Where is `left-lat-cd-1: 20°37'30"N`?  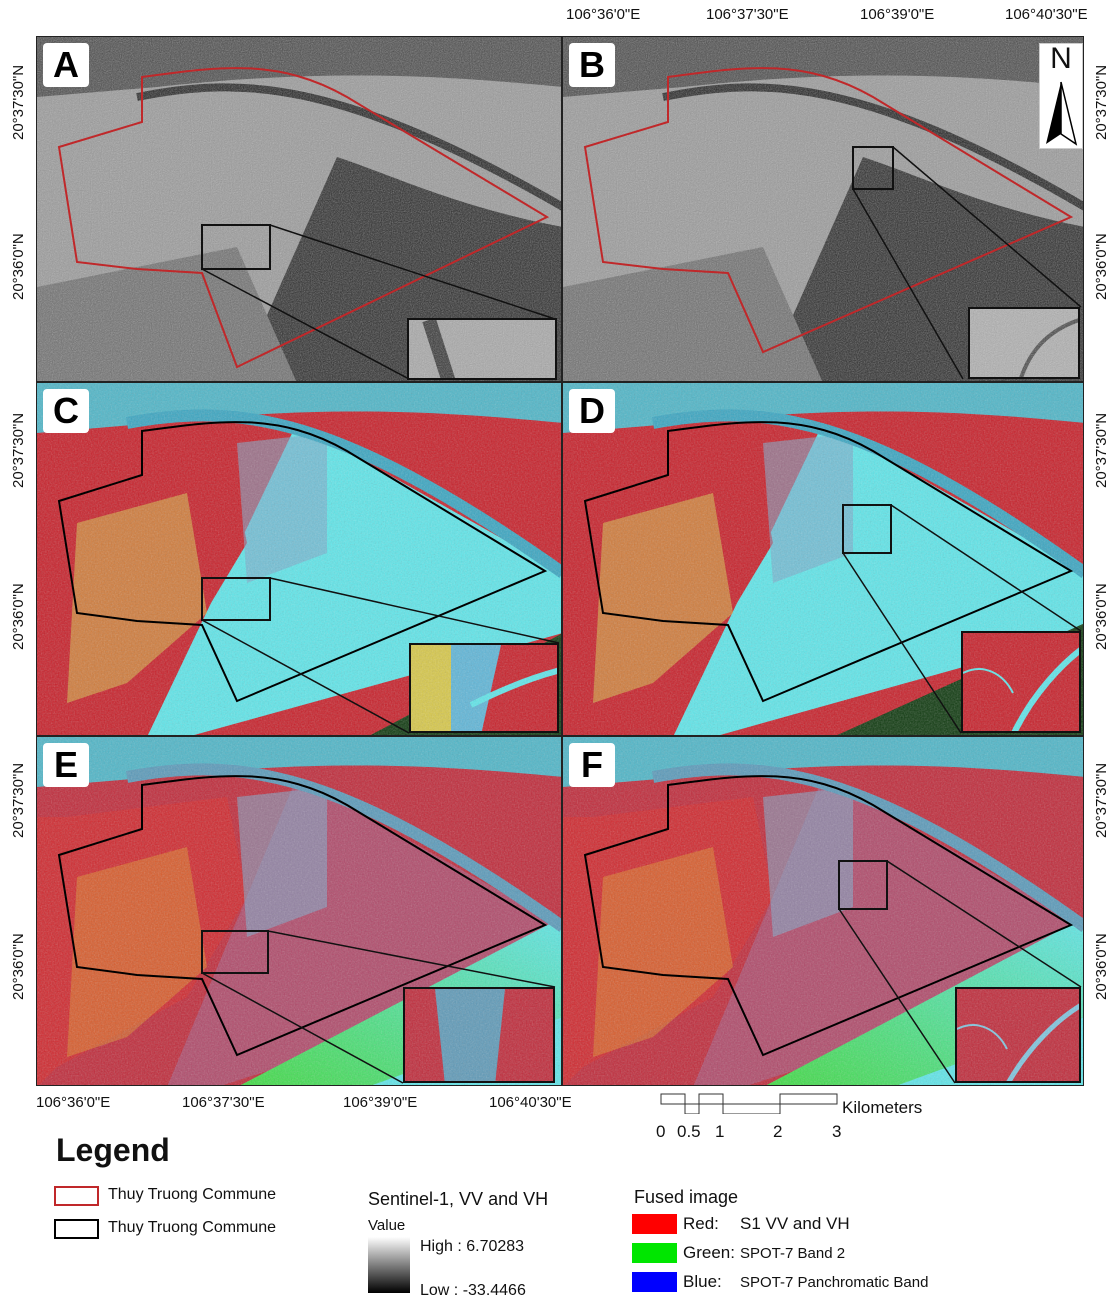 left-lat-cd-1: 20°37'30"N is located at coordinates (18, 450).